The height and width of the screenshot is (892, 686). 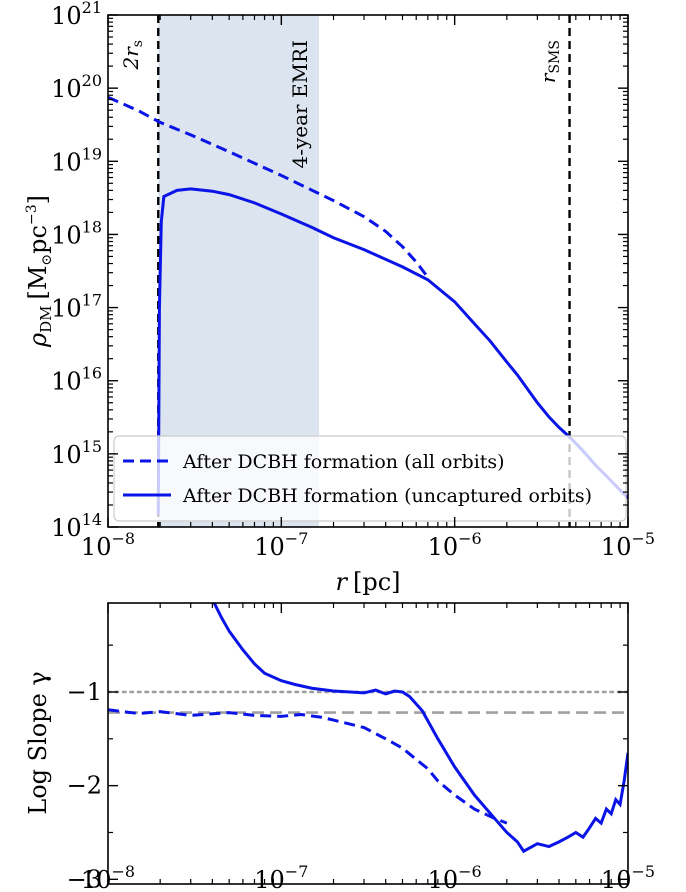 What do you see at coordinates (76, 15) in the screenshot?
I see `top-y-tick-label: 1021` at bounding box center [76, 15].